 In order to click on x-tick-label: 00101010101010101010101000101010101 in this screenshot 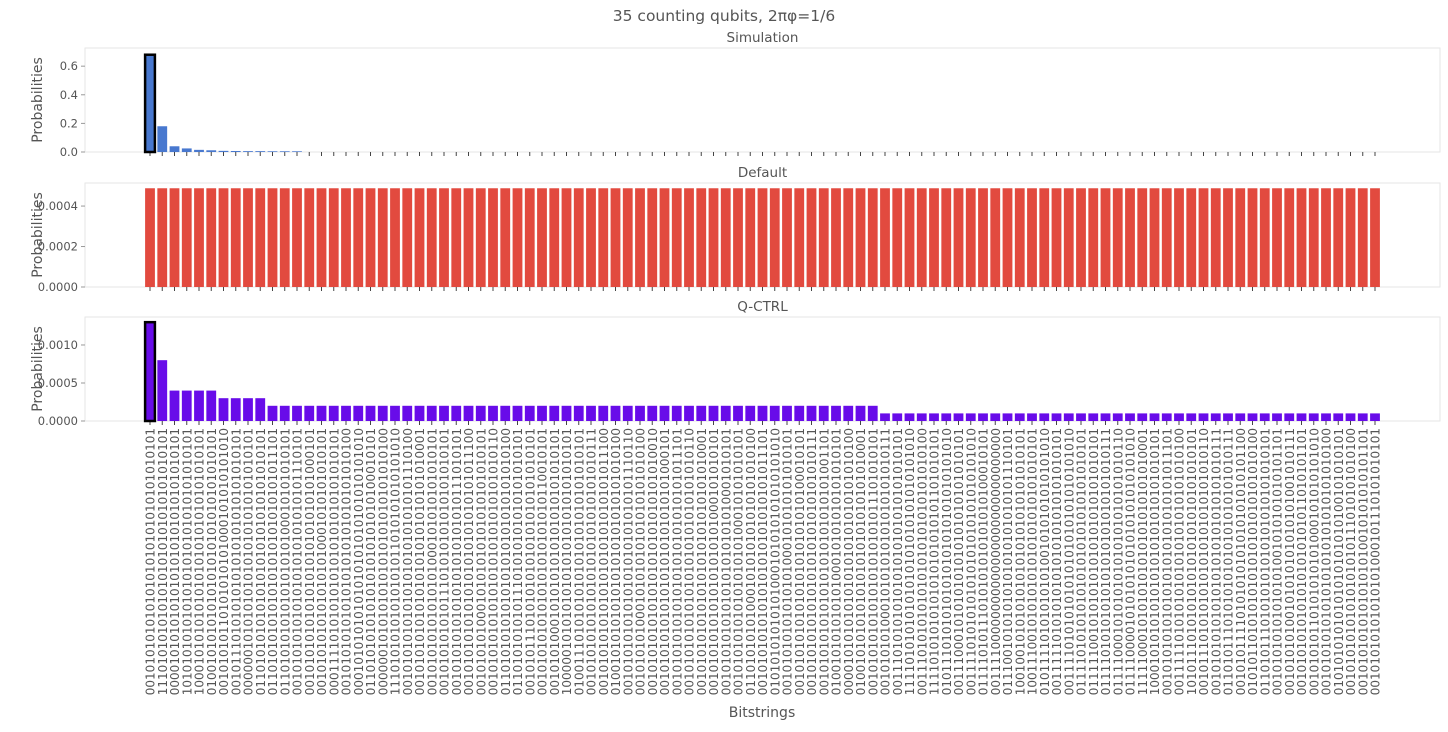, I will do `click(714, 561)`.